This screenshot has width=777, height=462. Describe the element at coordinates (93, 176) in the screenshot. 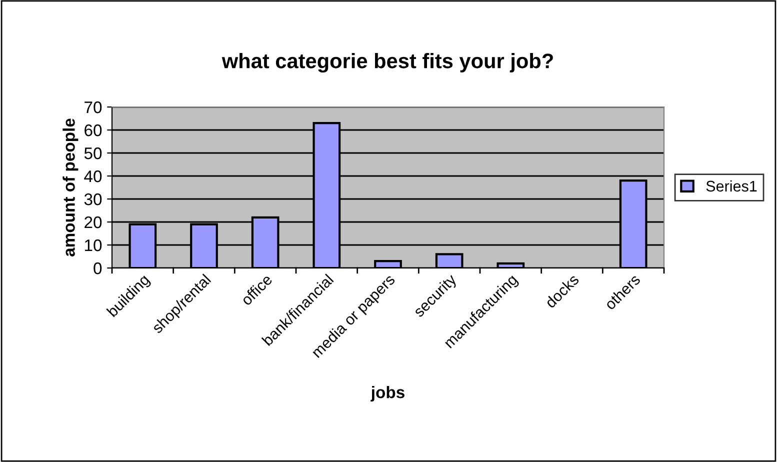

I see `y-tick-label: 40` at that location.